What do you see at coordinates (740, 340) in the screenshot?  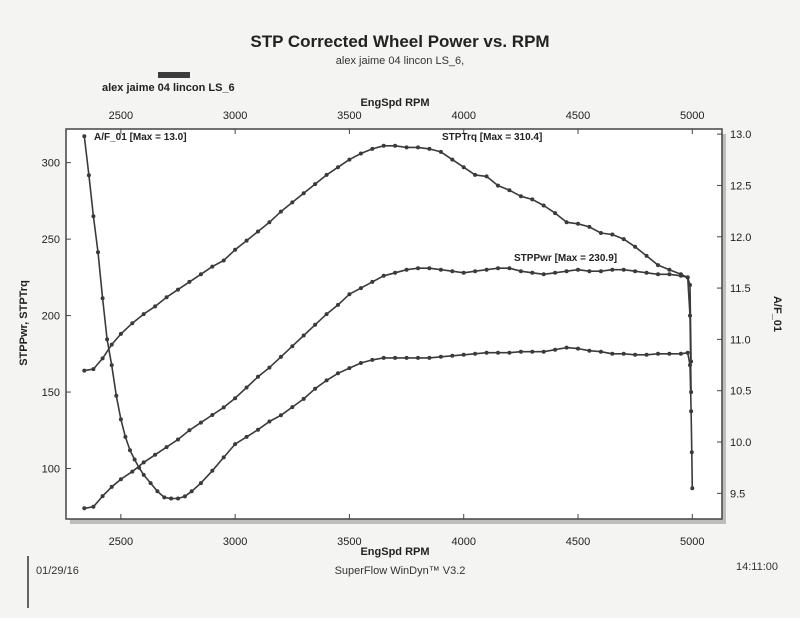 I see `y-right-tick-label-11.0: 11.0` at bounding box center [740, 340].